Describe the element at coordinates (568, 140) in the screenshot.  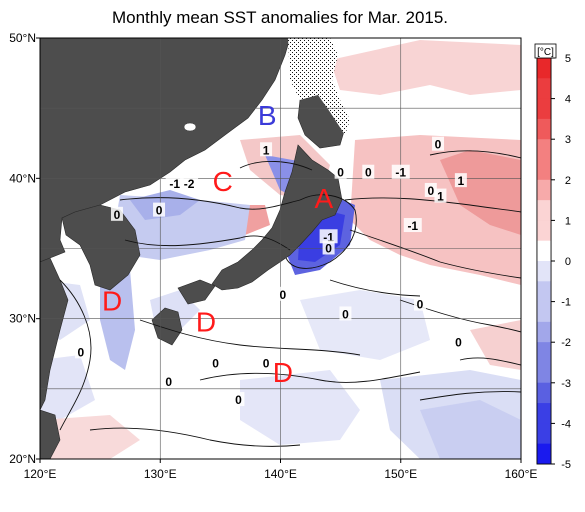
I see `colorbar-tick-label: 3` at that location.